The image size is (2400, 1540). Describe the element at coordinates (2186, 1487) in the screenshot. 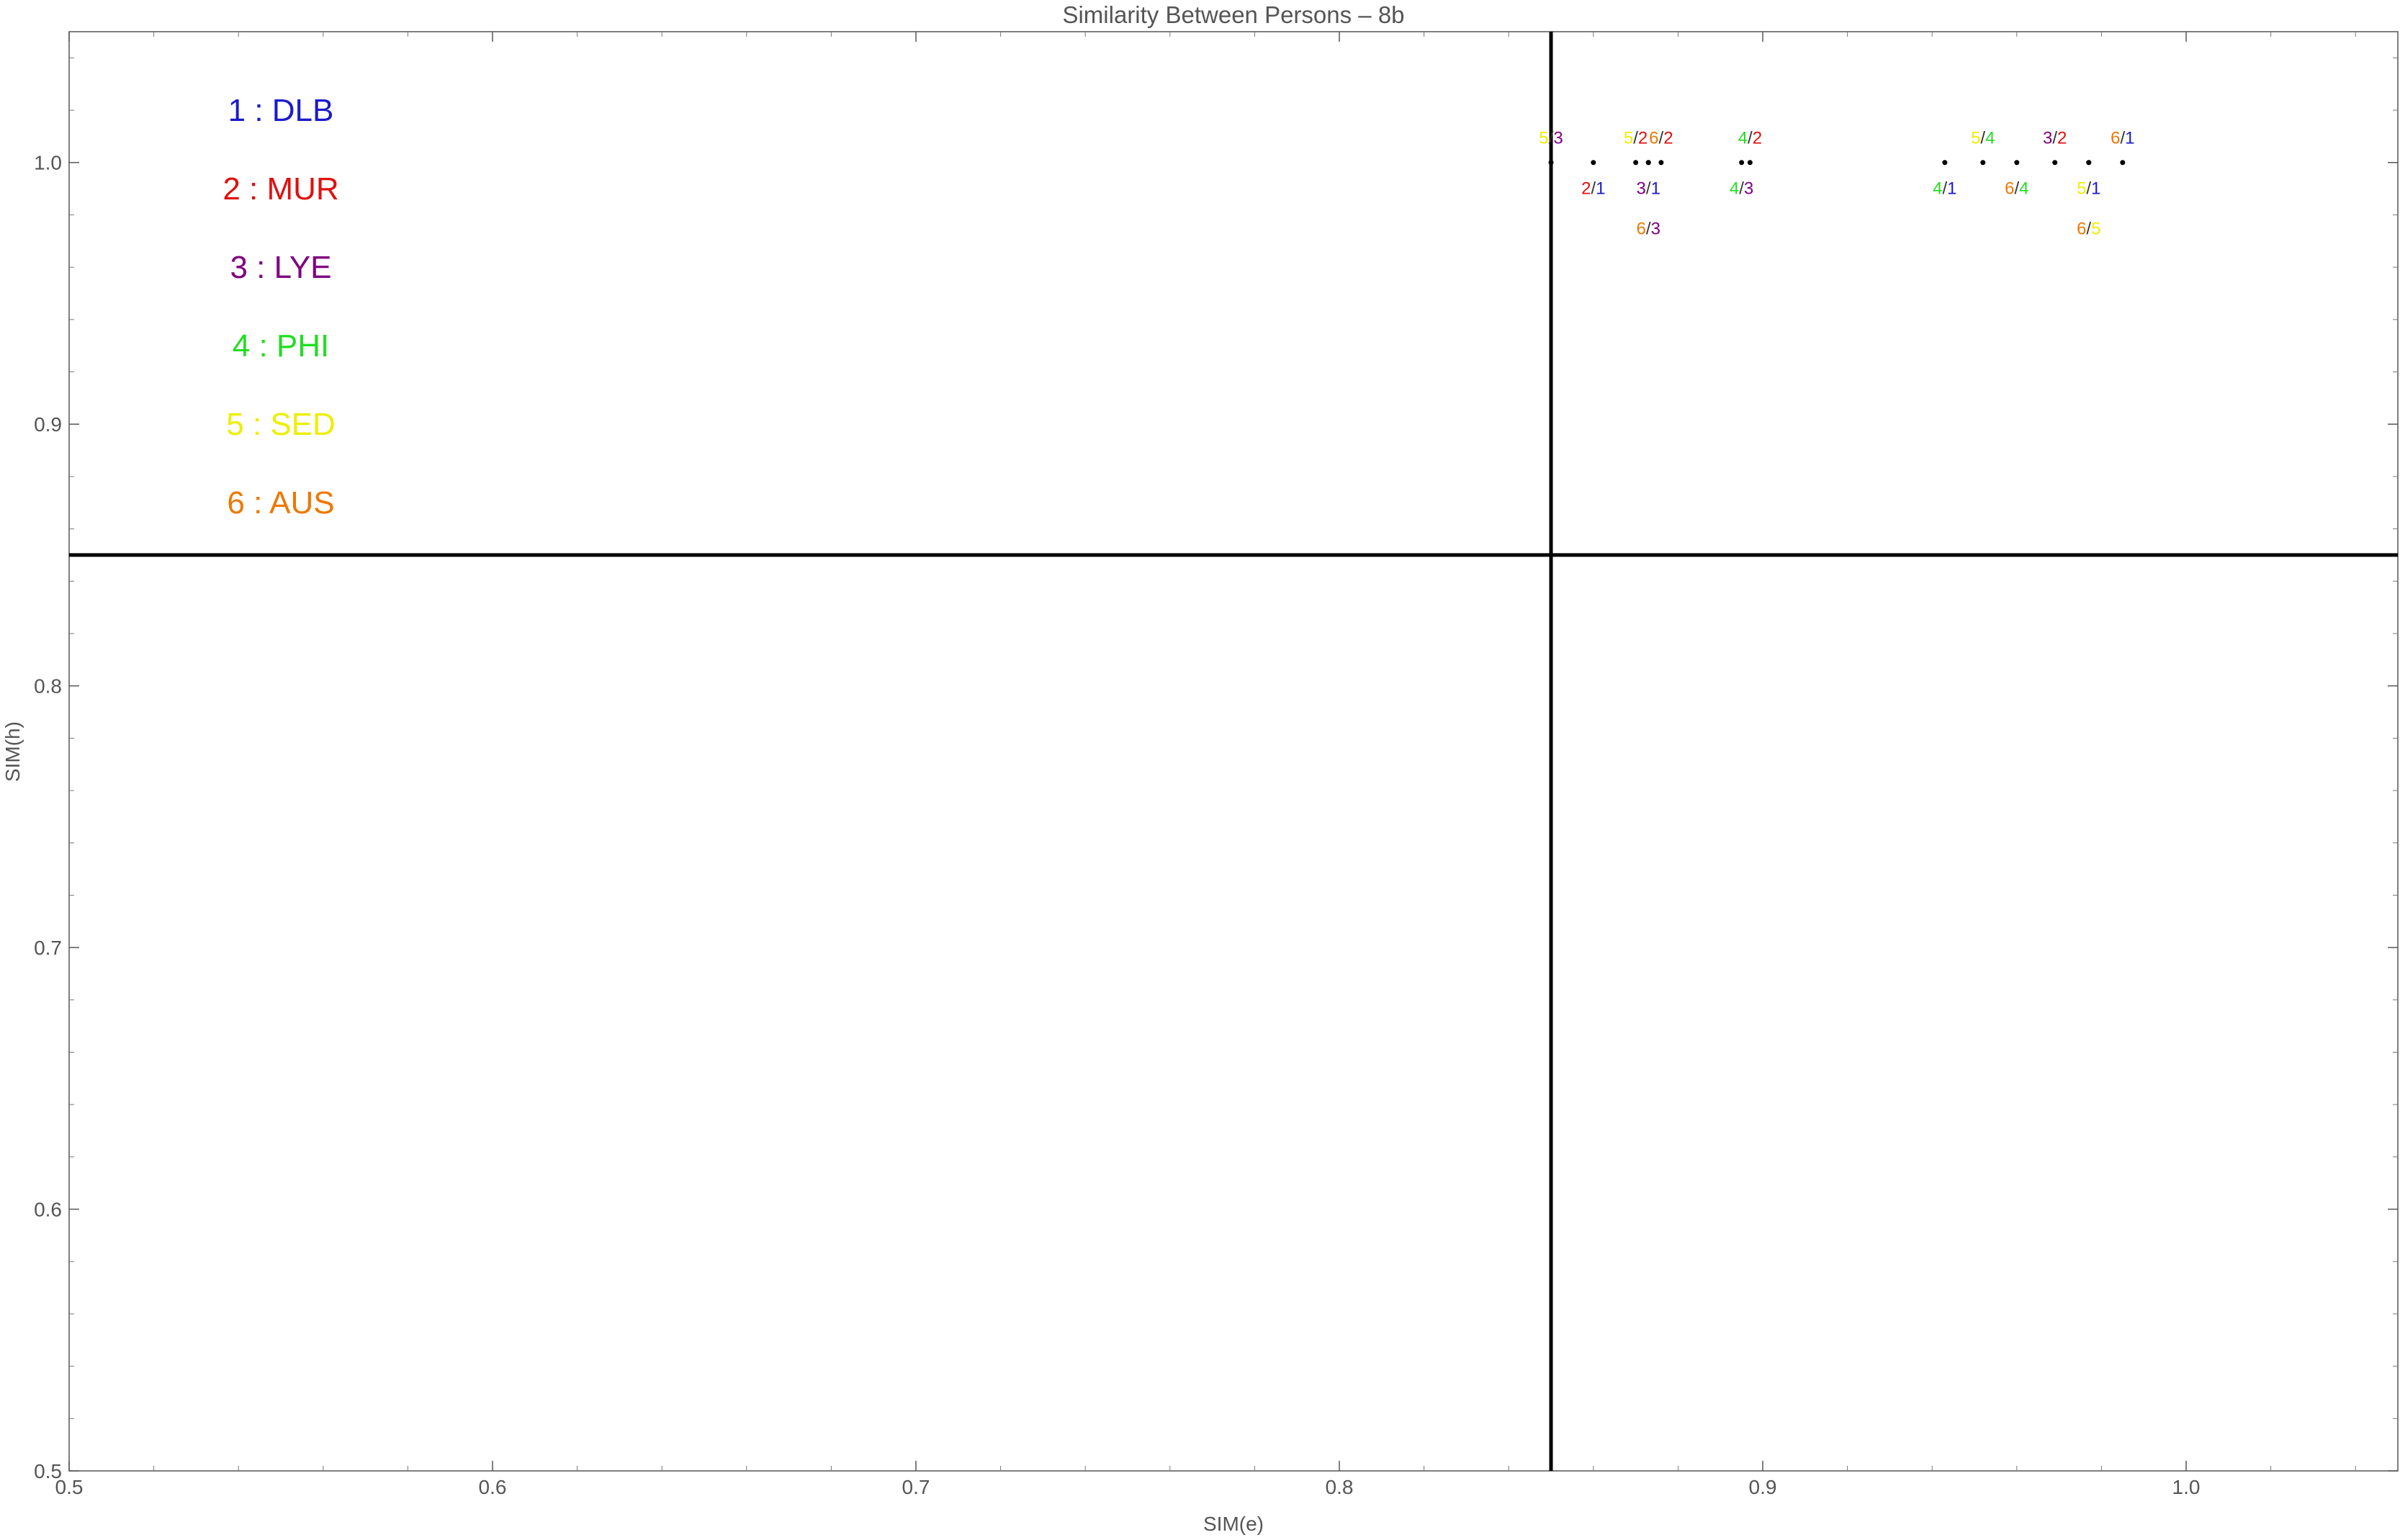

I see `x-tick-label: 1.0` at that location.